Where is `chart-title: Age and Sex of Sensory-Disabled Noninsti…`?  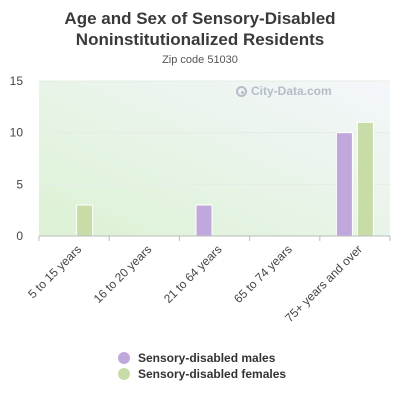 chart-title: Age and Sex of Sensory-Disabled Noninsti… is located at coordinates (200, 29).